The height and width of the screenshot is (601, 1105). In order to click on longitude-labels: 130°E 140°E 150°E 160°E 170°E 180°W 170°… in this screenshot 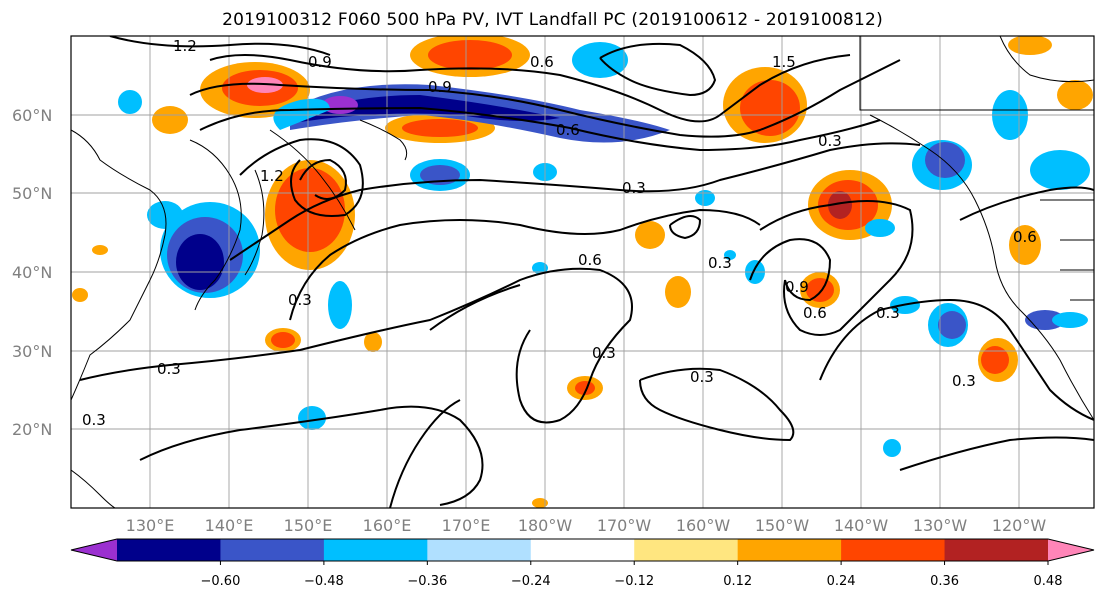, I will do `click(586, 525)`.